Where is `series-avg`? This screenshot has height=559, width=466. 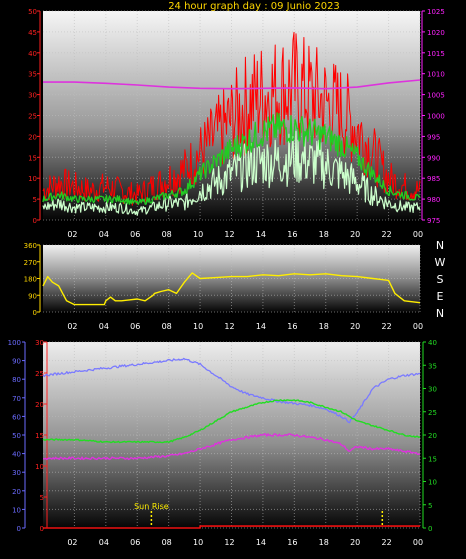
series-avg is located at coordinates (231, 159).